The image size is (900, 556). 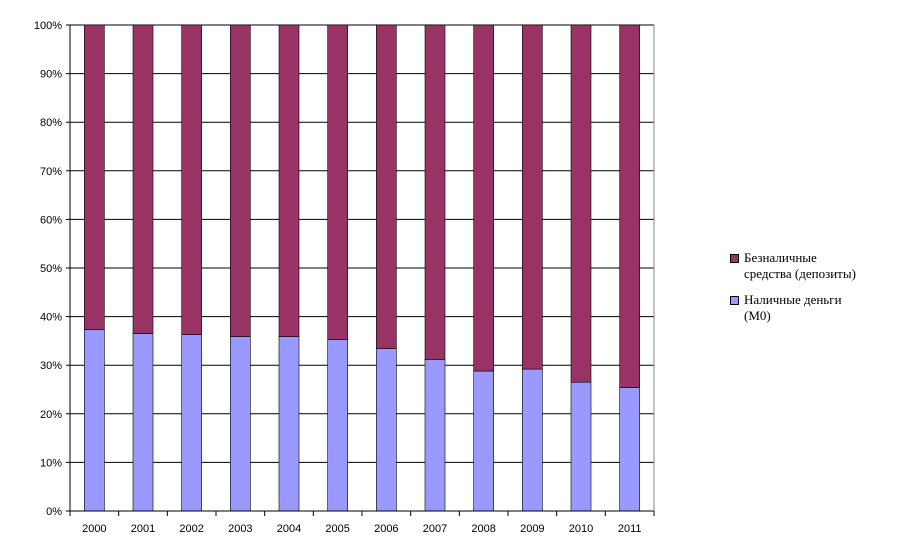 I want to click on x-tick-label: 2003, so click(x=240, y=529).